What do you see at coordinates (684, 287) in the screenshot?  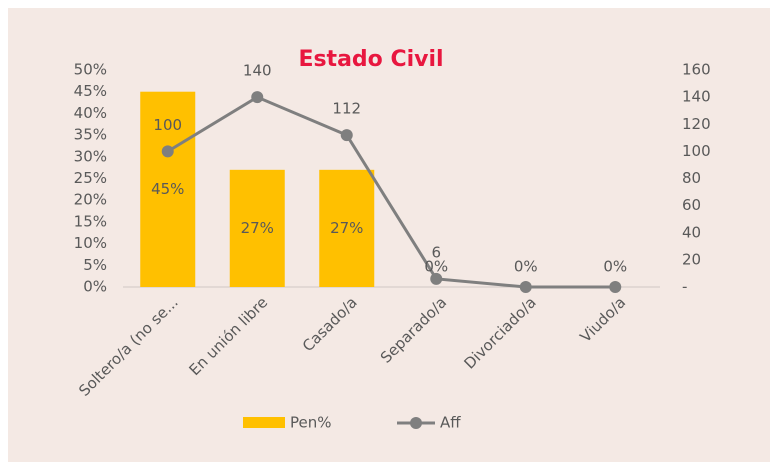 I see `y2-tick-label: -` at bounding box center [684, 287].